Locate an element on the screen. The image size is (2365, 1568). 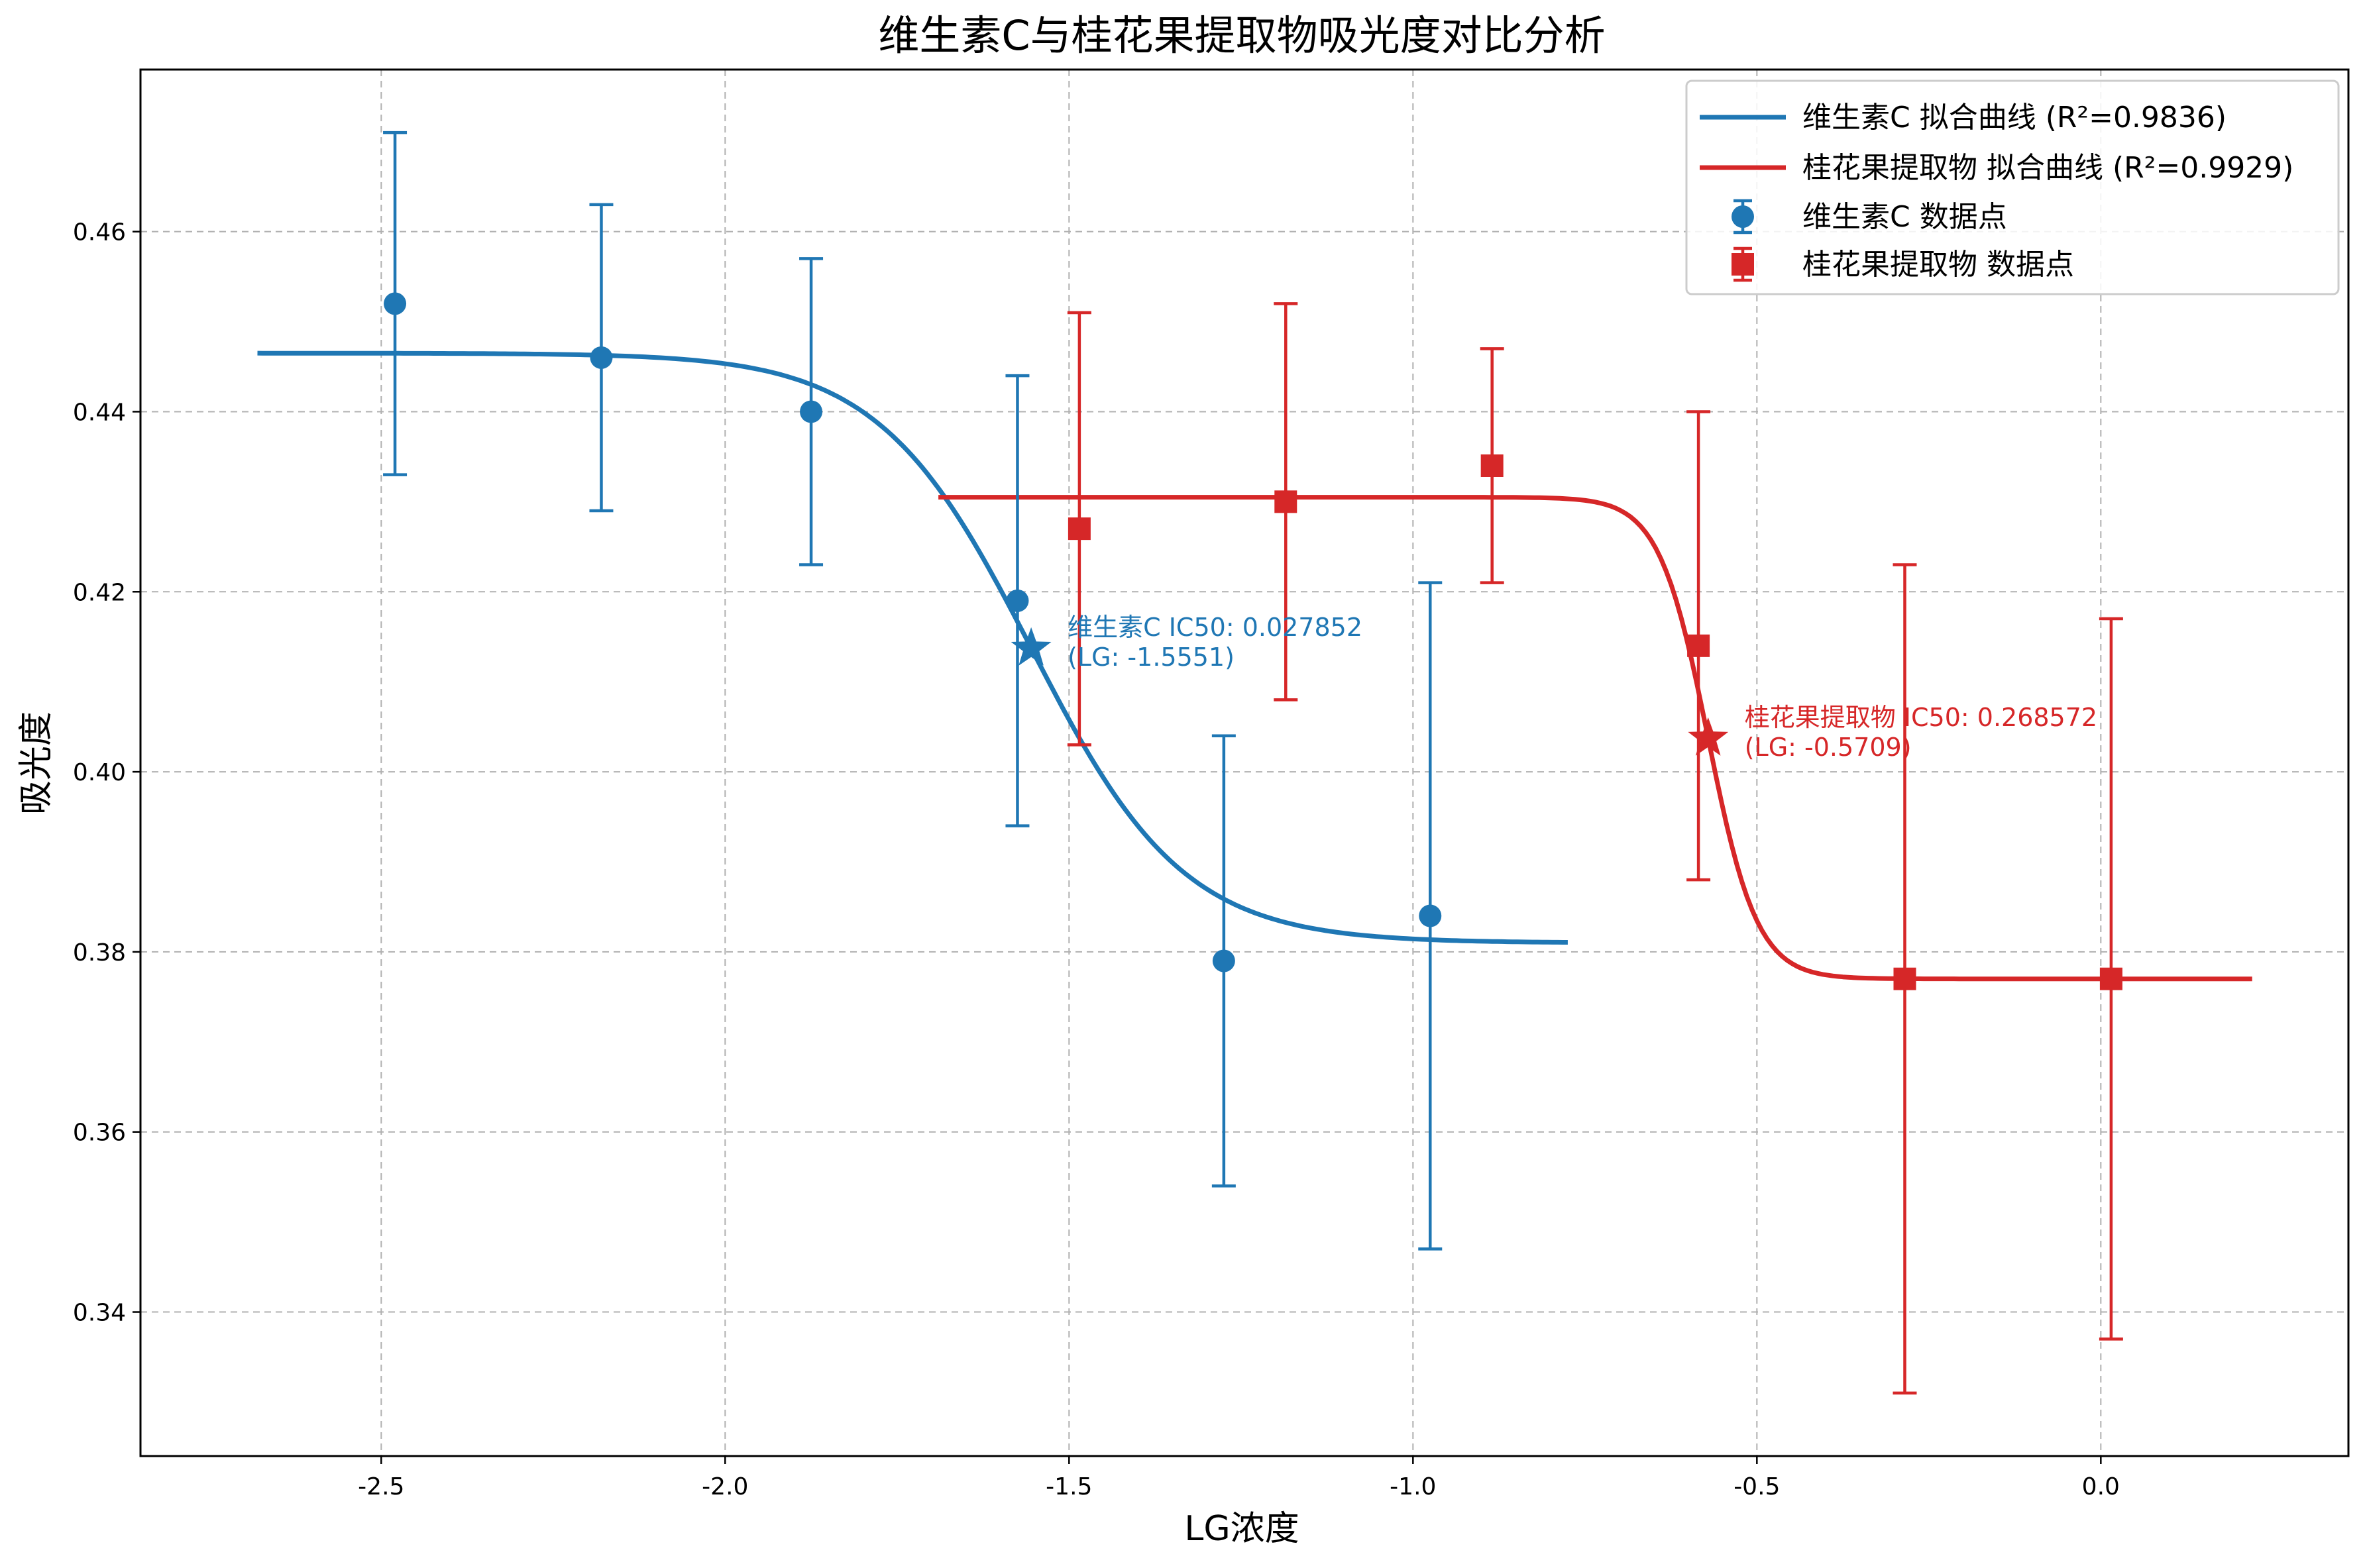
legend-box is located at coordinates (2012, 187).